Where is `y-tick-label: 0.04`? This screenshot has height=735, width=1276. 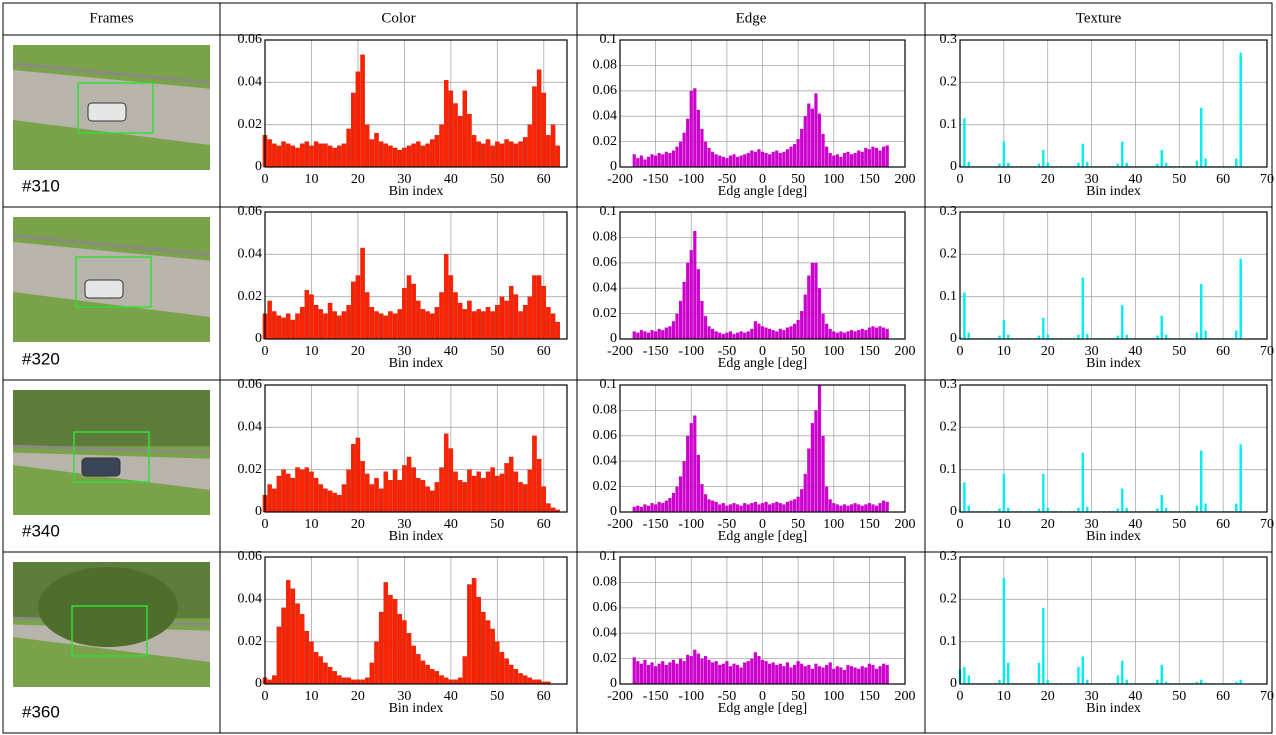
y-tick-label: 0.04 is located at coordinates (250, 427).